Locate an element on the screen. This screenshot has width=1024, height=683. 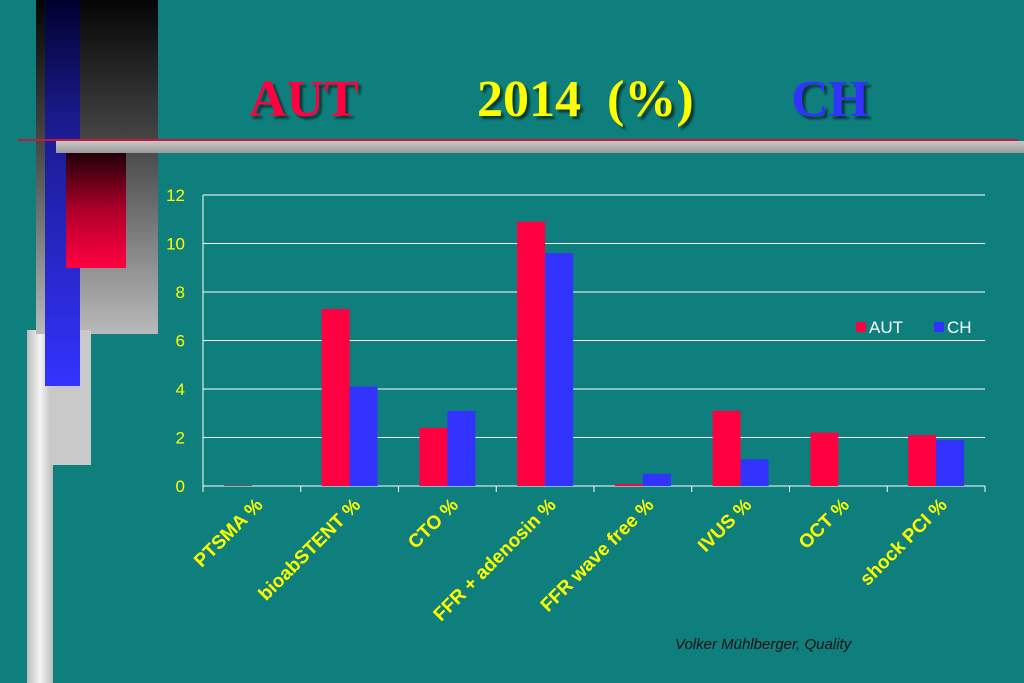
title-ch: CH is located at coordinates (830, 99).